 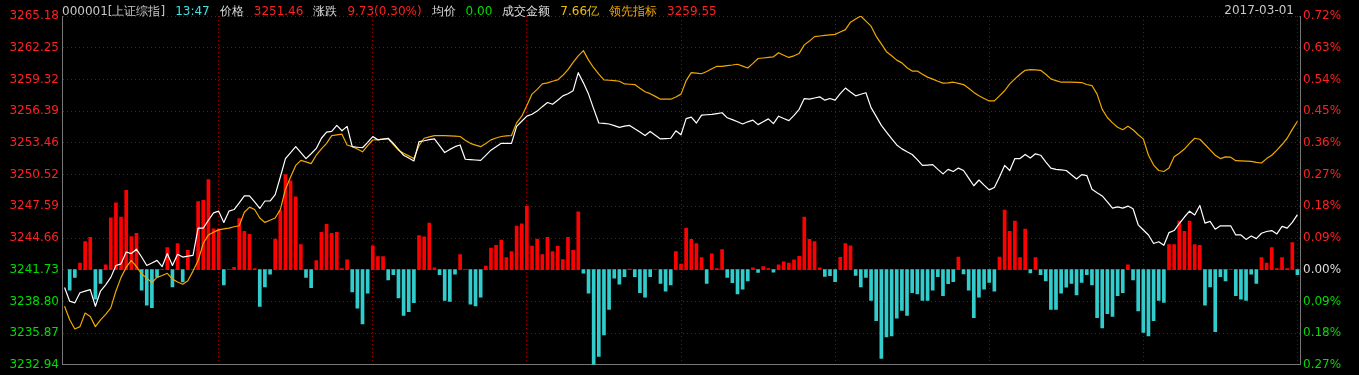 I want to click on y-tick-label: 3235.87, so click(x=34, y=332).